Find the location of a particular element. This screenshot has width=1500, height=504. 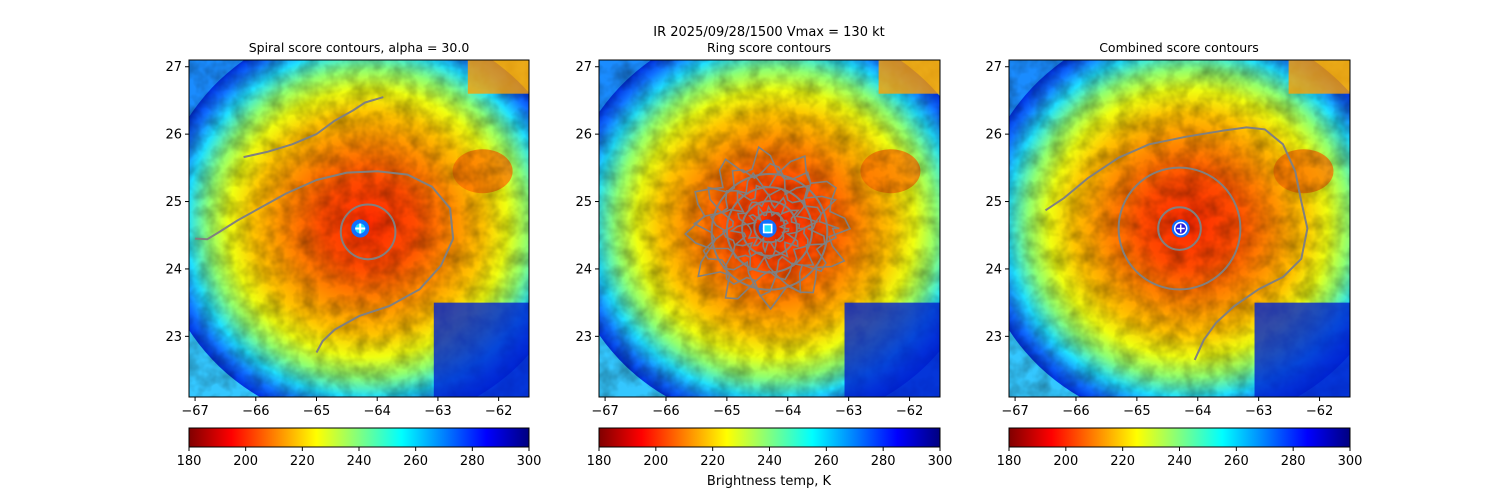

eye-center is located at coordinates (767, 228).